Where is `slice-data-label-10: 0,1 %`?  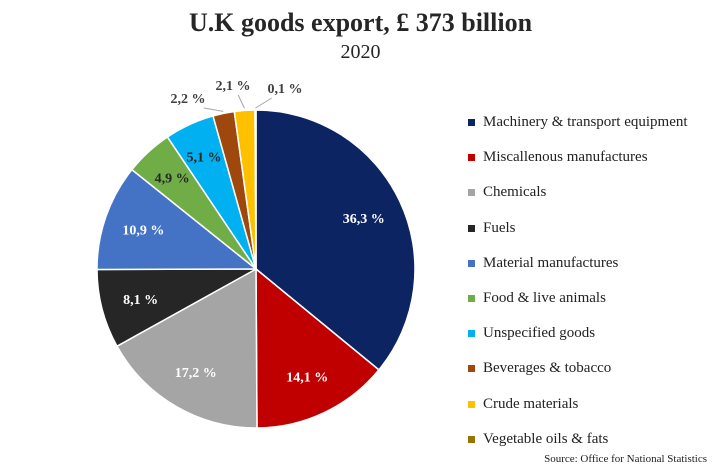
slice-data-label-10: 0,1 % is located at coordinates (285, 89).